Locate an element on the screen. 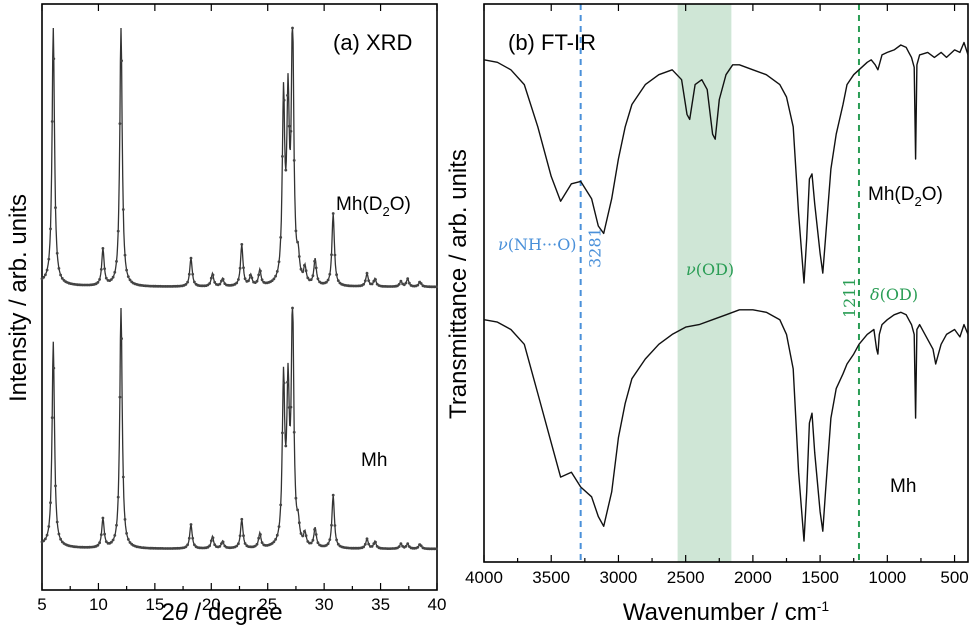 Image resolution: width=974 pixels, height=629 pixels. xrd-x-tick-label: 10 is located at coordinates (98, 604).